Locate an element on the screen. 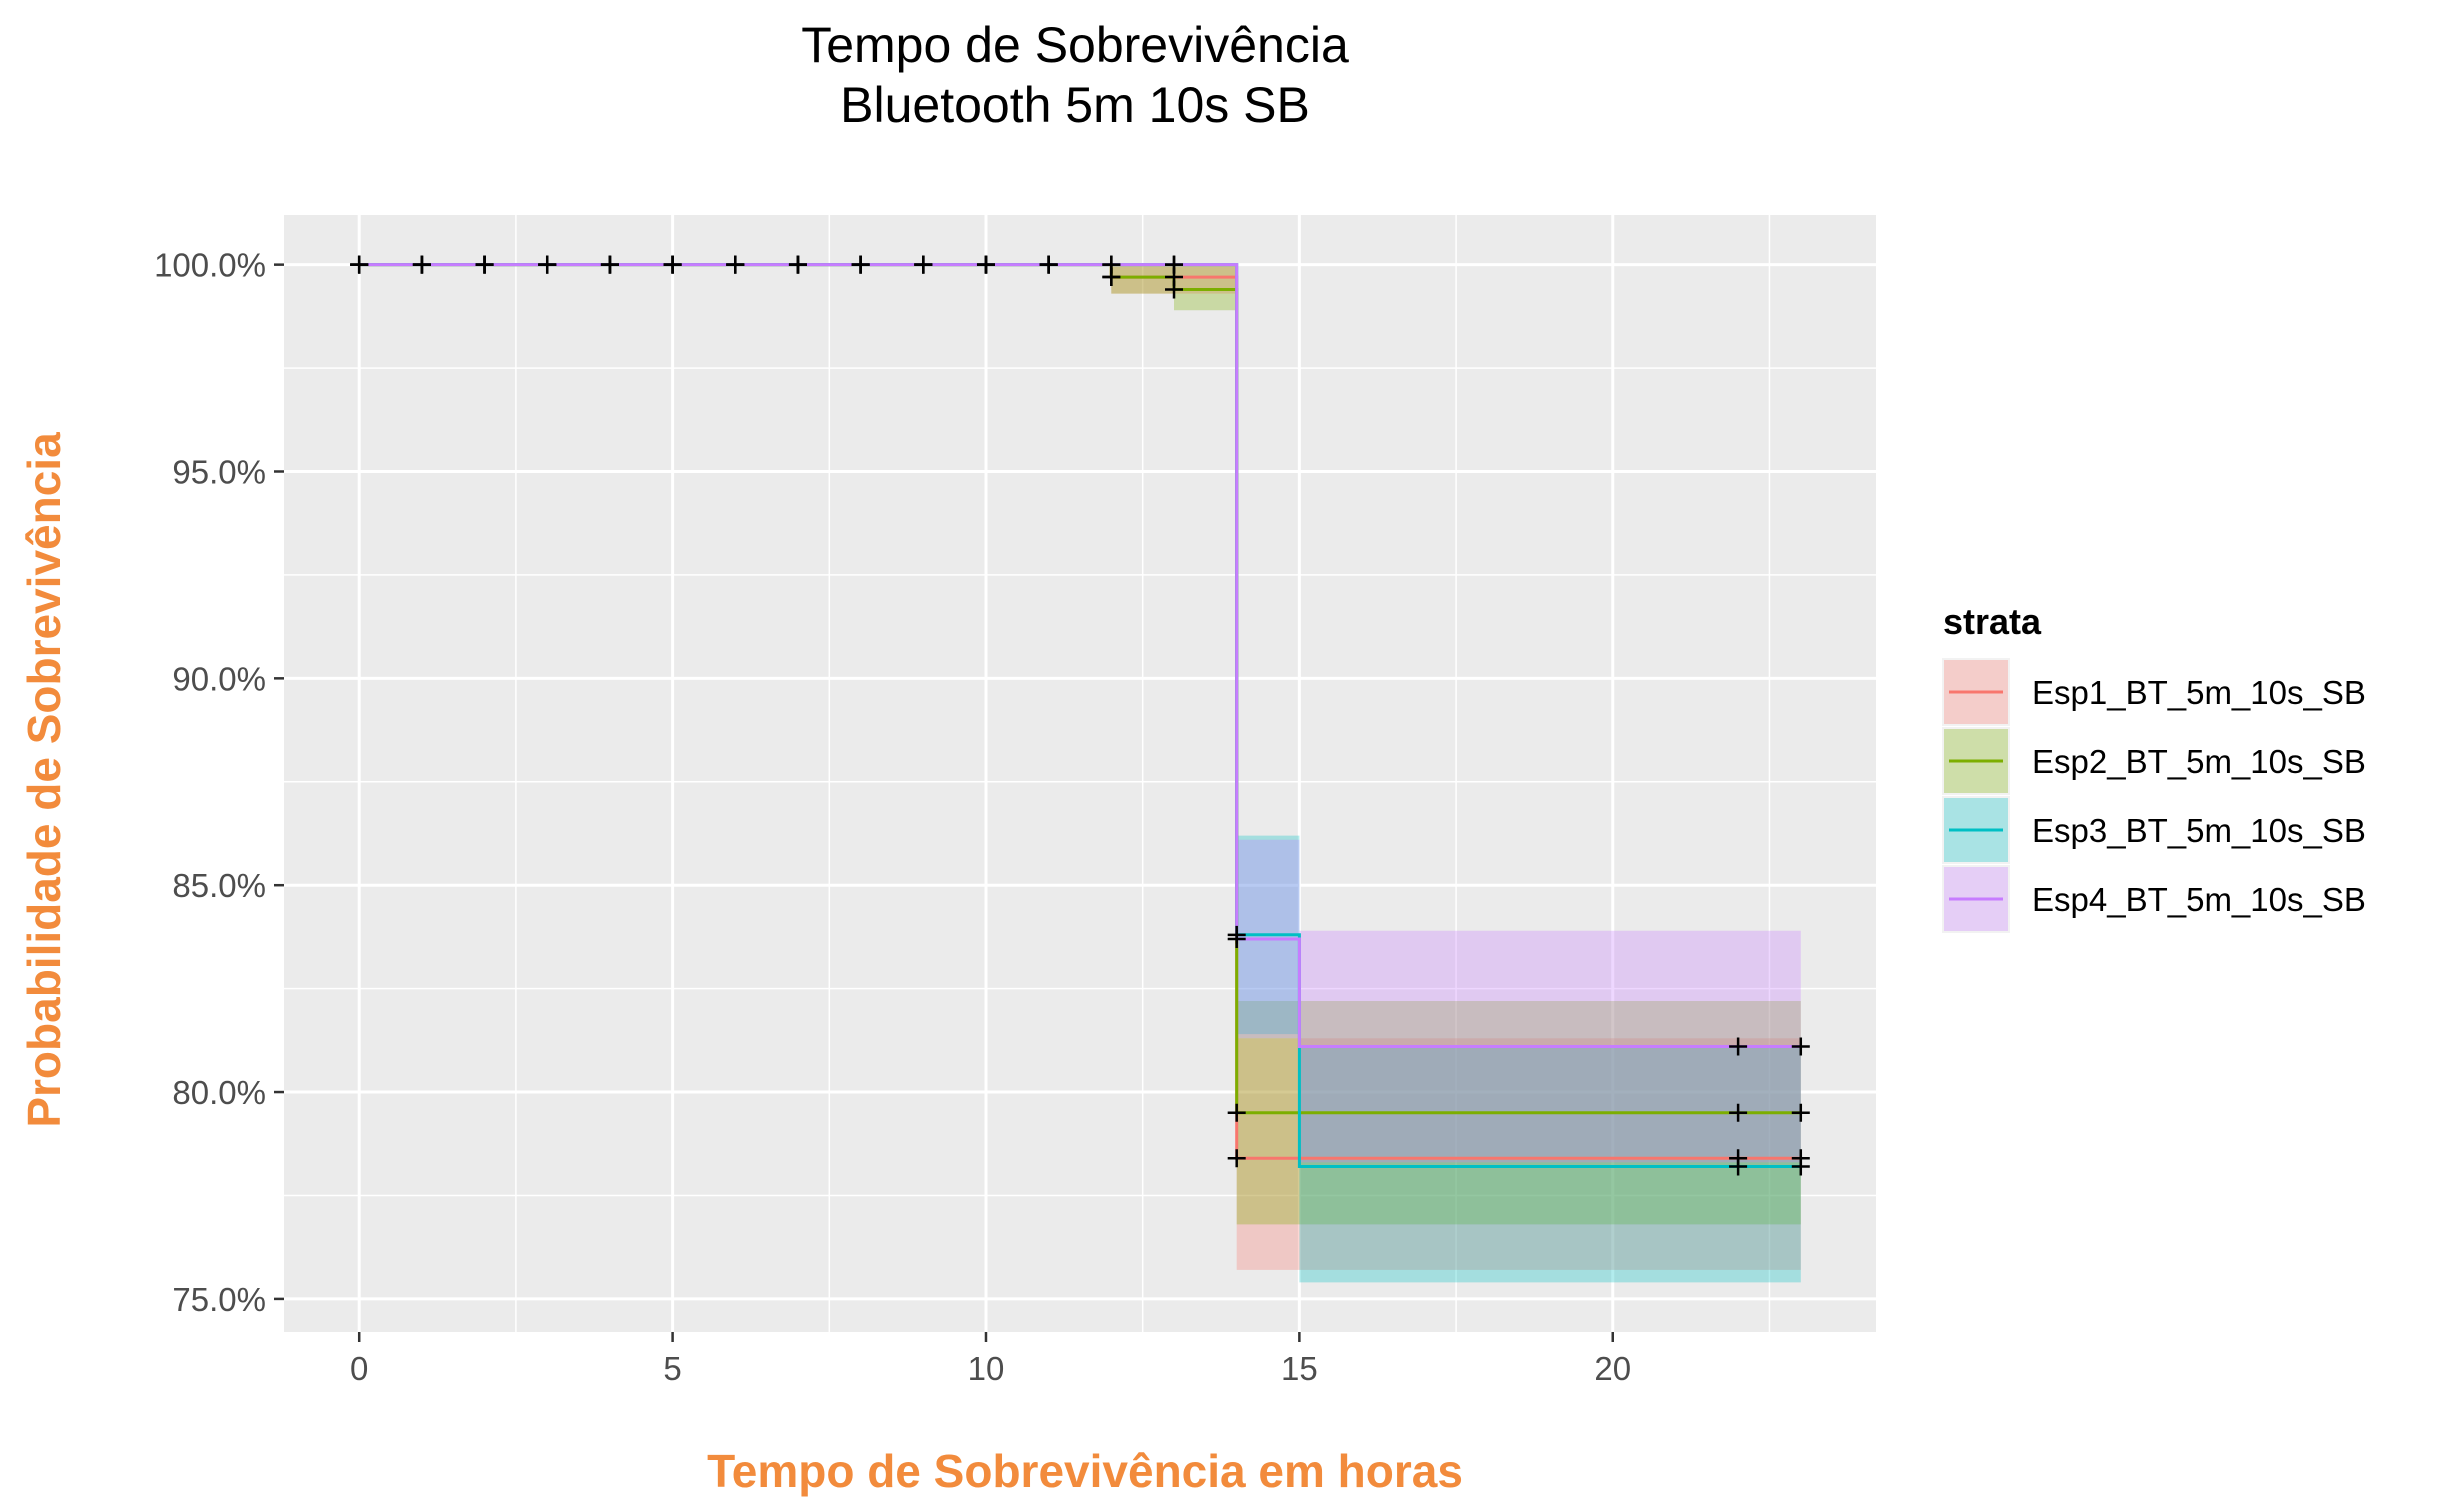 The height and width of the screenshot is (1512, 2443). legend-label: Esp2_BT_5m_10s_SB is located at coordinates (2199, 761).